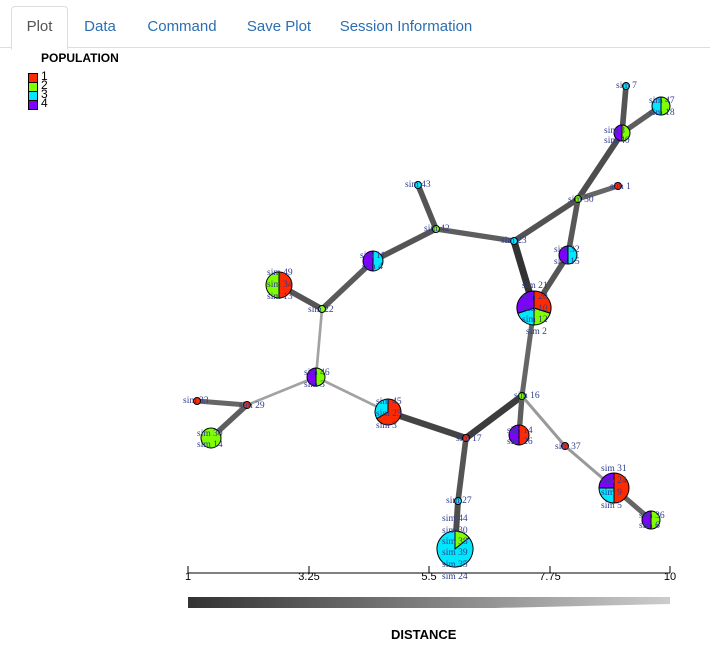  Describe the element at coordinates (44, 103) in the screenshot. I see `legend-label: 4` at that location.